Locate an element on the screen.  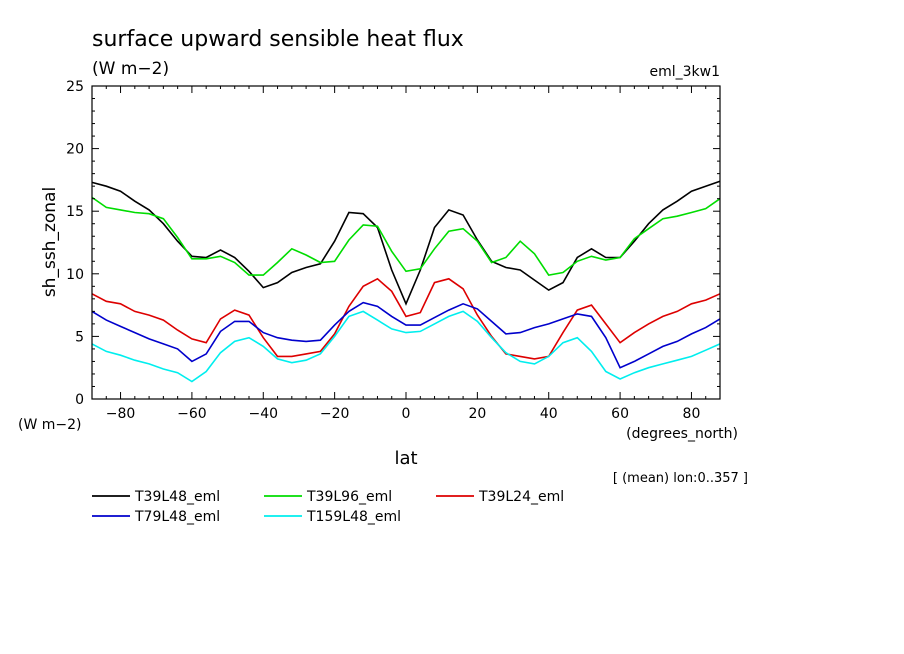
legend-label: T39L24_eml is located at coordinates (521, 497).